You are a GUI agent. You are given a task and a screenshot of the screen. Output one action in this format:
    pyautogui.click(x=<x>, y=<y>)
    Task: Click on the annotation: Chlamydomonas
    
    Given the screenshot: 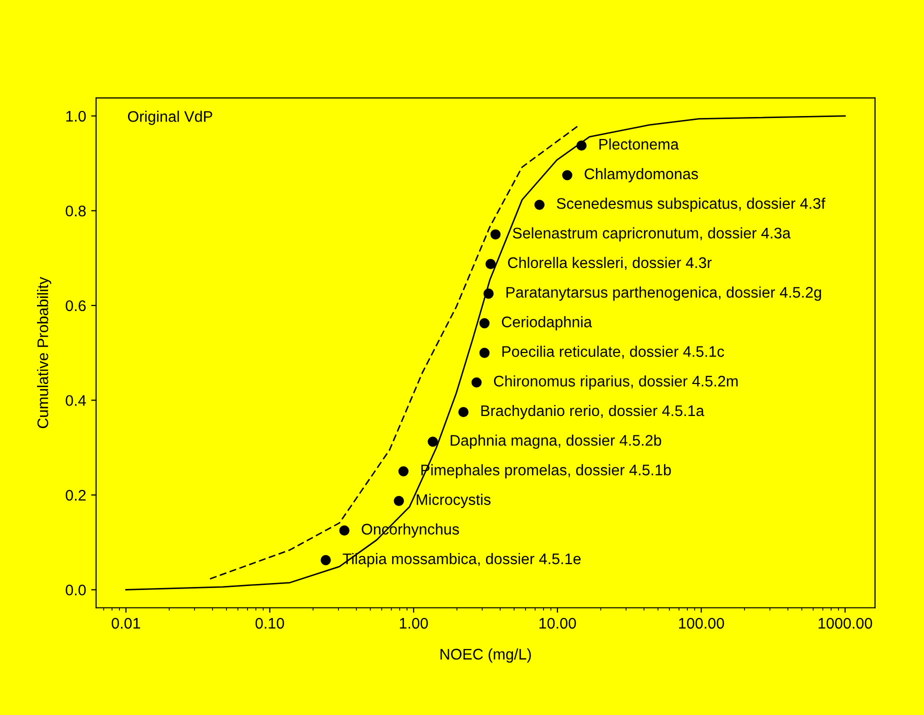 What is the action you would take?
    pyautogui.click(x=641, y=175)
    